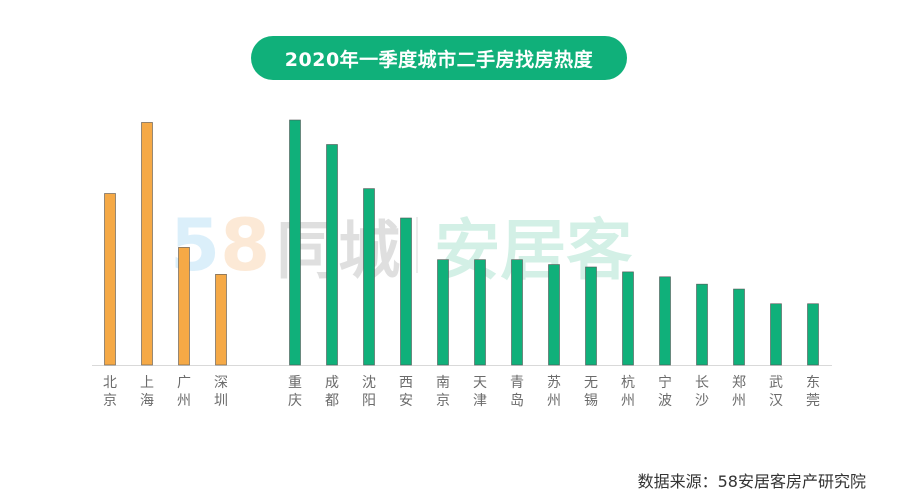  I want to click on x-tick-label: 杭州, so click(628, 392).